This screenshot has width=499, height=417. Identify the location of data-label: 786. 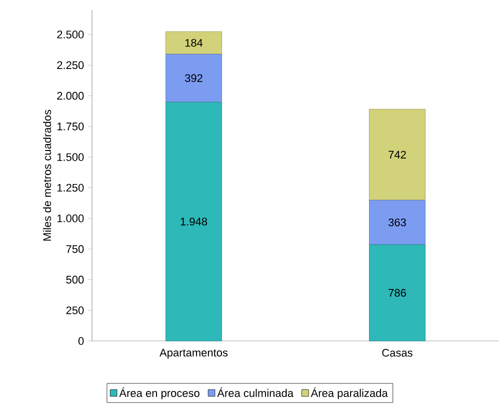
(397, 292).